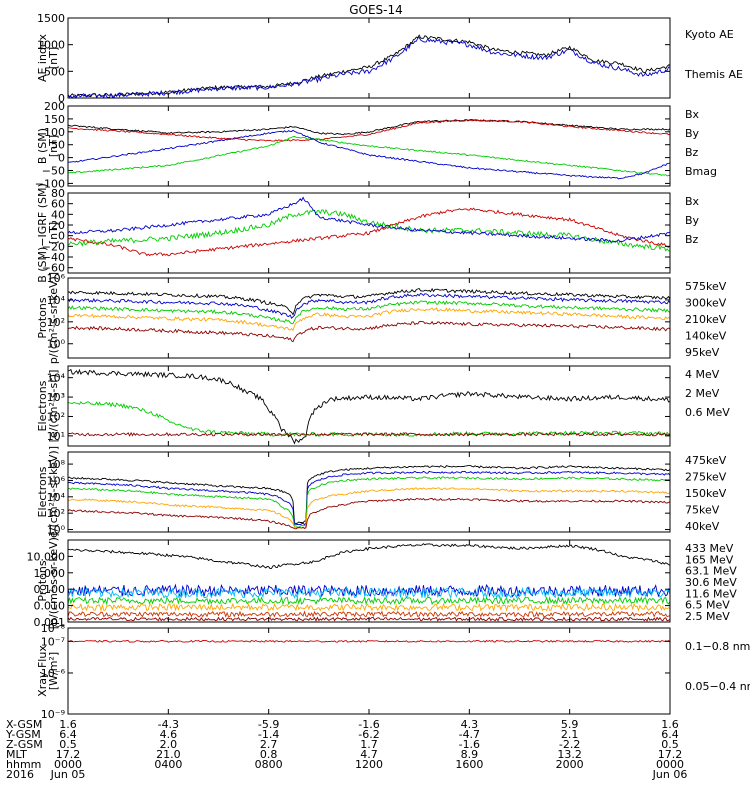 The width and height of the screenshot is (750, 800). What do you see at coordinates (24, 724) in the screenshot?
I see `ephemeris-row-label: X-GSM` at bounding box center [24, 724].